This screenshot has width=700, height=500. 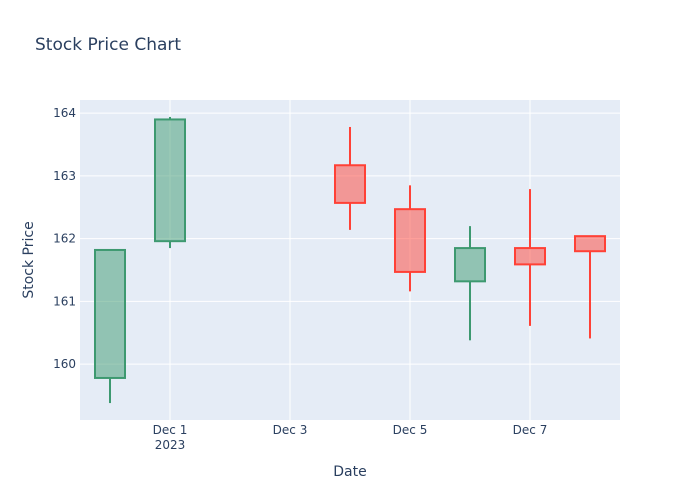 I want to click on chart-title: Stock Price Chart, so click(x=108, y=45).